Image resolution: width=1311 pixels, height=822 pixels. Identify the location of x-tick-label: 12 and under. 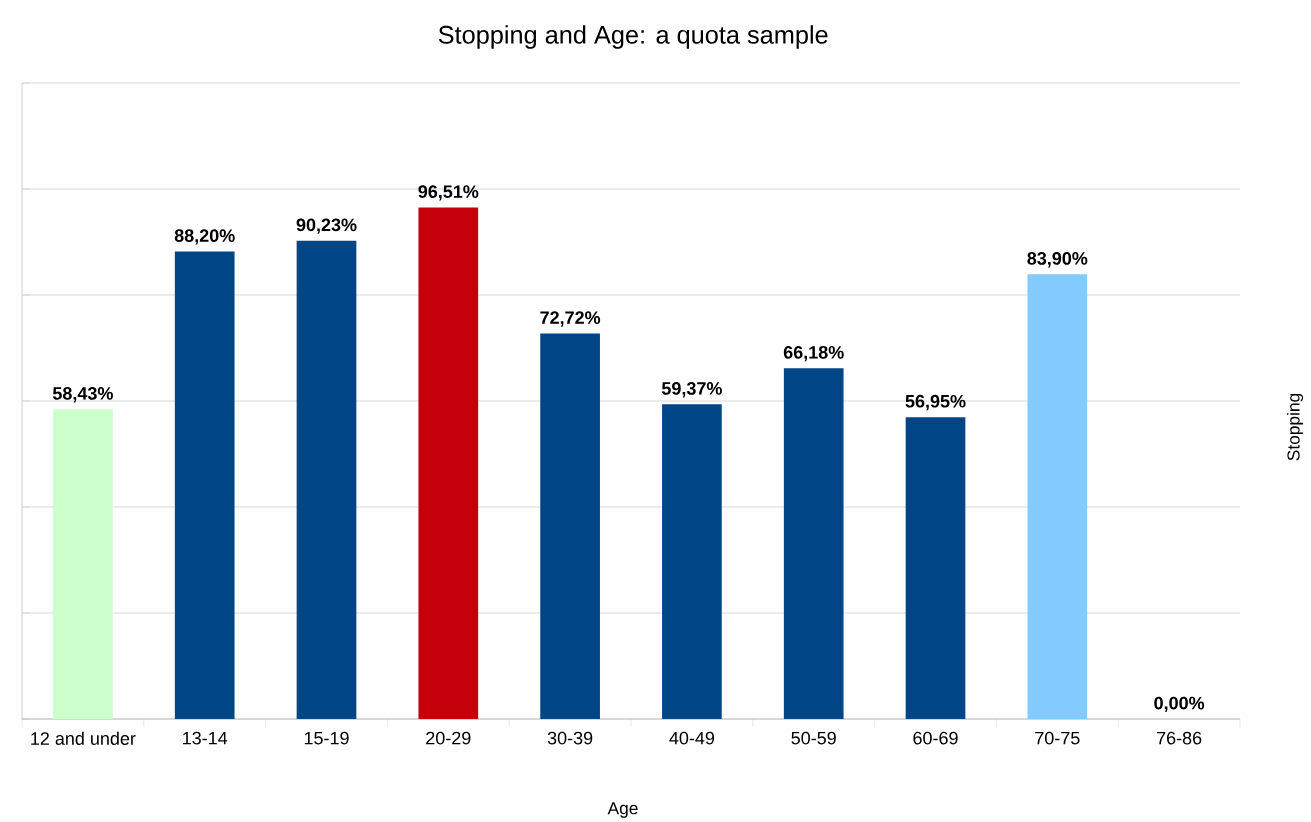
(83, 738).